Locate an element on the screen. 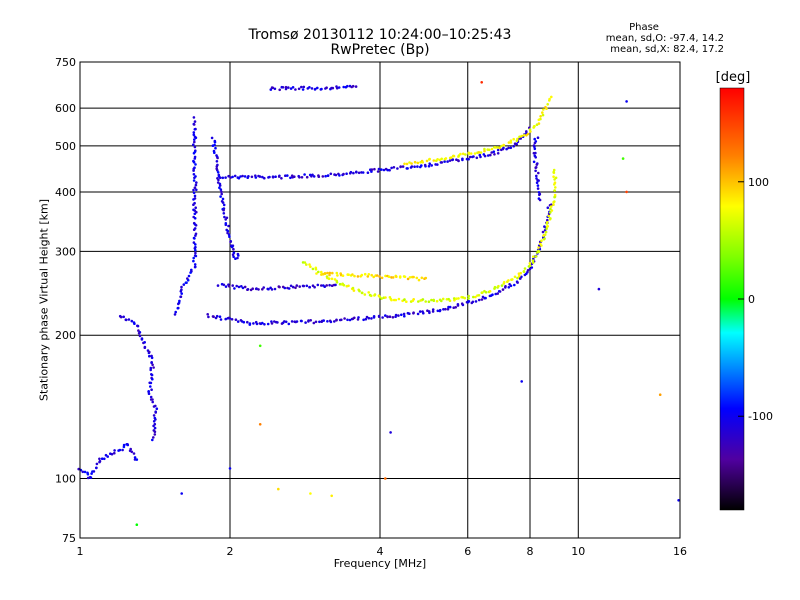  x-tick-label: 8 is located at coordinates (530, 551).